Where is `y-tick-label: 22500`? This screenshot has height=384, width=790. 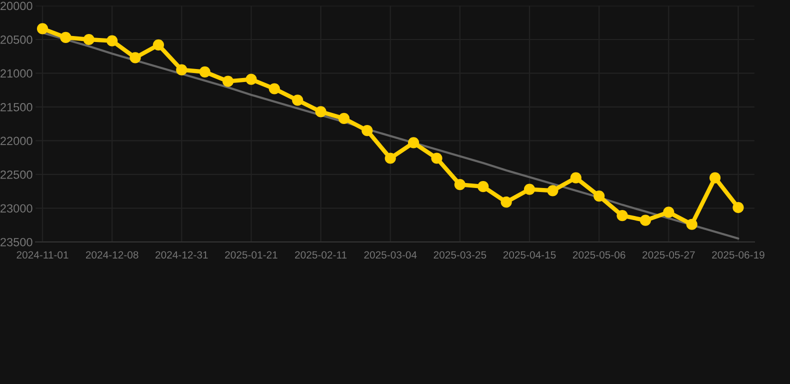 y-tick-label: 22500 is located at coordinates (16, 174).